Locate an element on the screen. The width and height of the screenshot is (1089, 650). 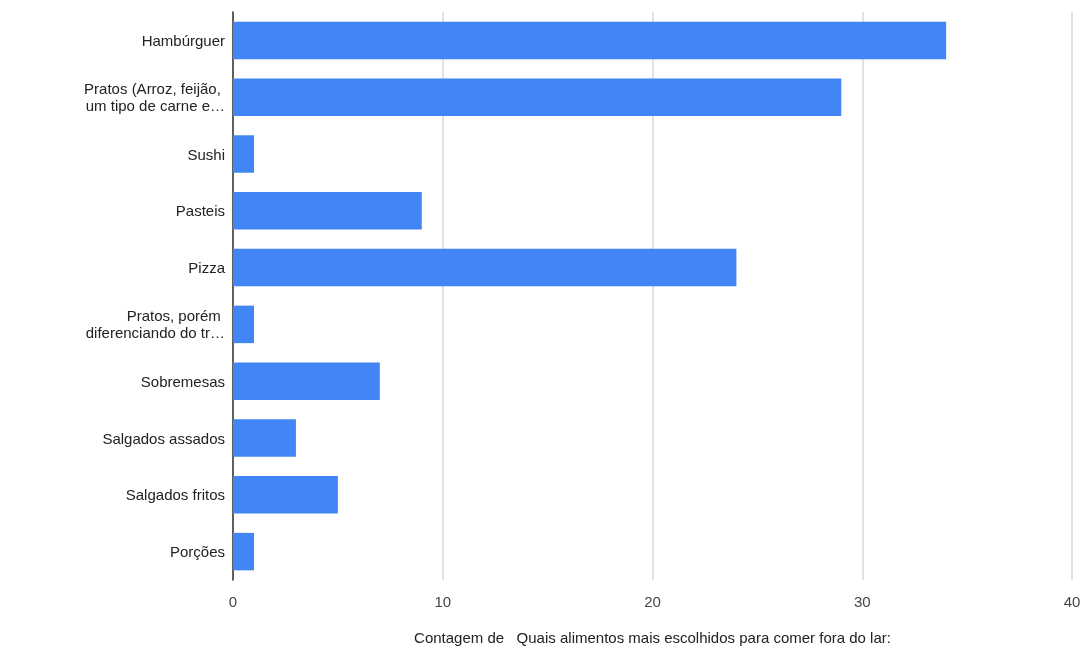
y-tick-label: Salgados fritos is located at coordinates (175, 495).